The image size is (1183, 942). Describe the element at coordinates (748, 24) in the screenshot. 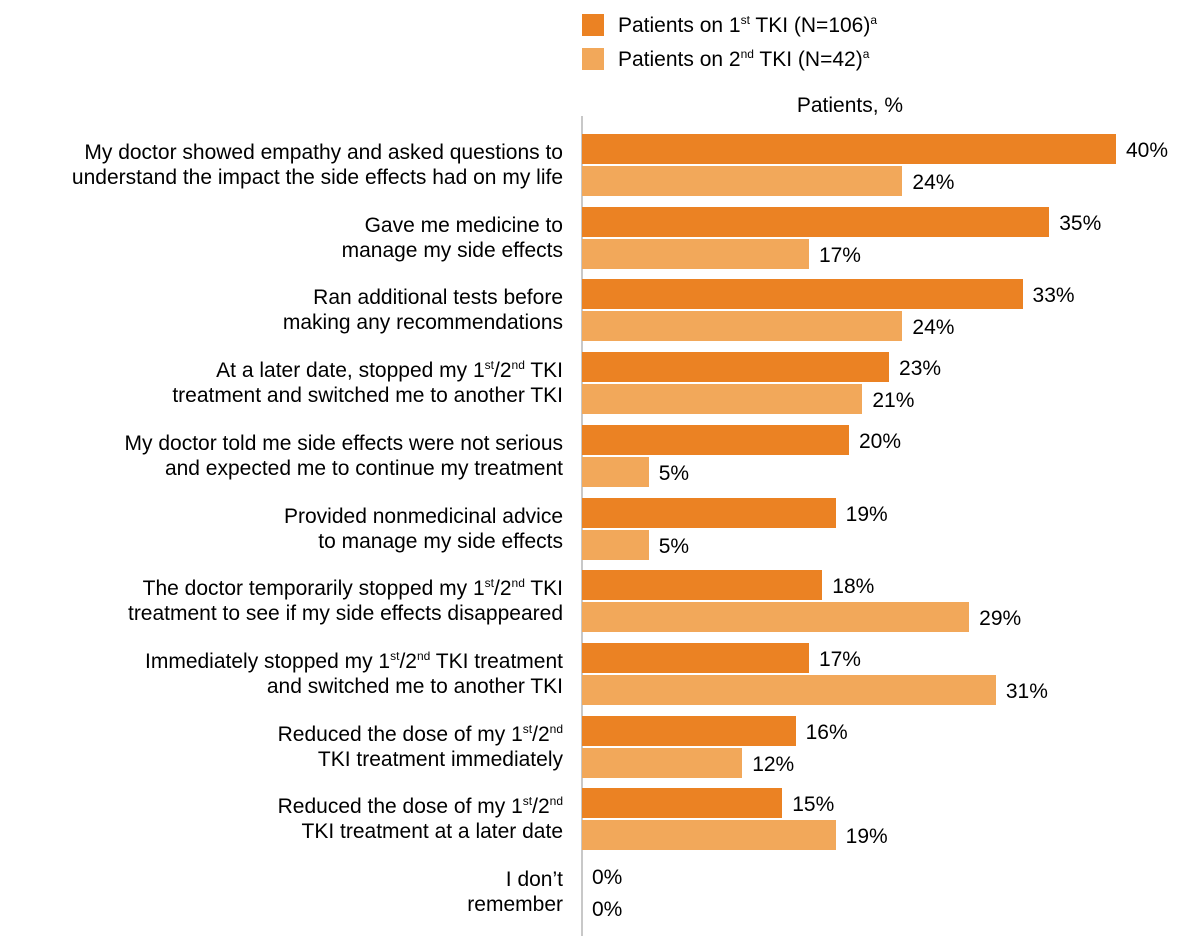

I see `legend-label-1st-tki: Patients on 1st TKI (N=106)a` at that location.